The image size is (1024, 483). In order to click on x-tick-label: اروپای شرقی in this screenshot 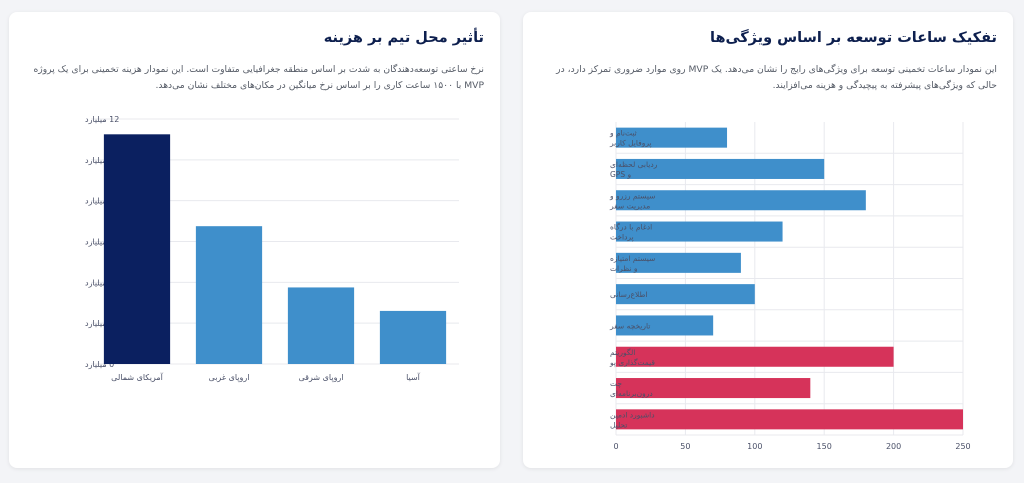, I will do `click(320, 377)`.